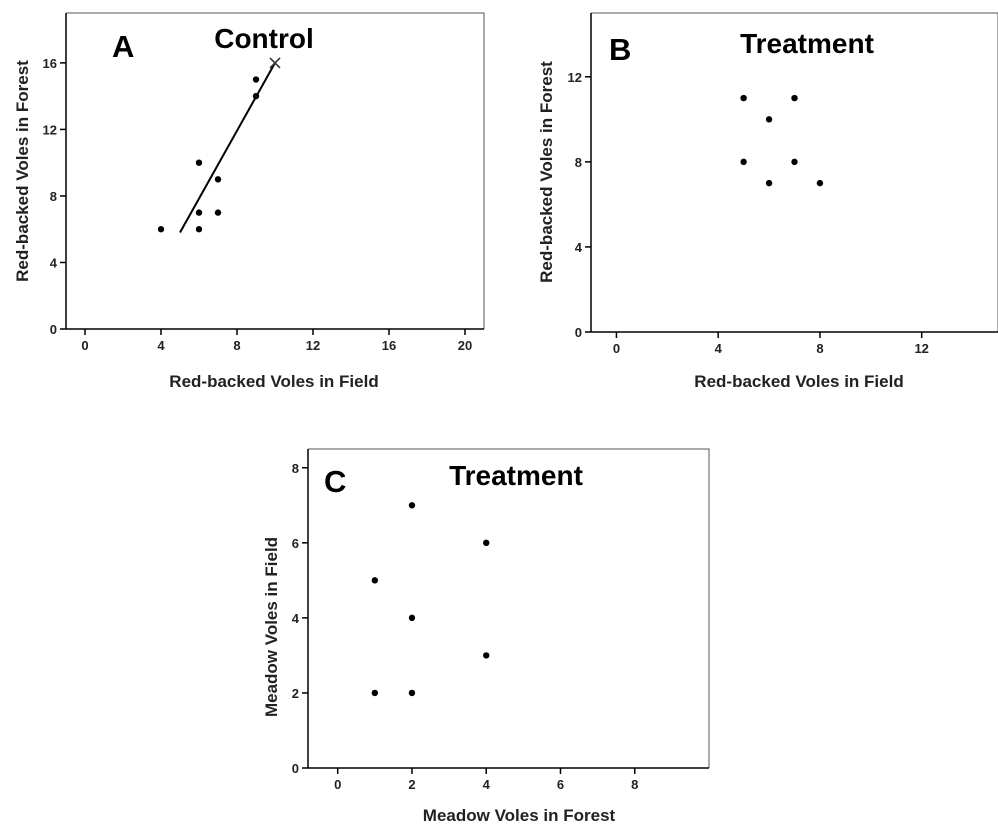 This screenshot has height=826, width=998. I want to click on y-tick-label: 2, so click(295, 693).